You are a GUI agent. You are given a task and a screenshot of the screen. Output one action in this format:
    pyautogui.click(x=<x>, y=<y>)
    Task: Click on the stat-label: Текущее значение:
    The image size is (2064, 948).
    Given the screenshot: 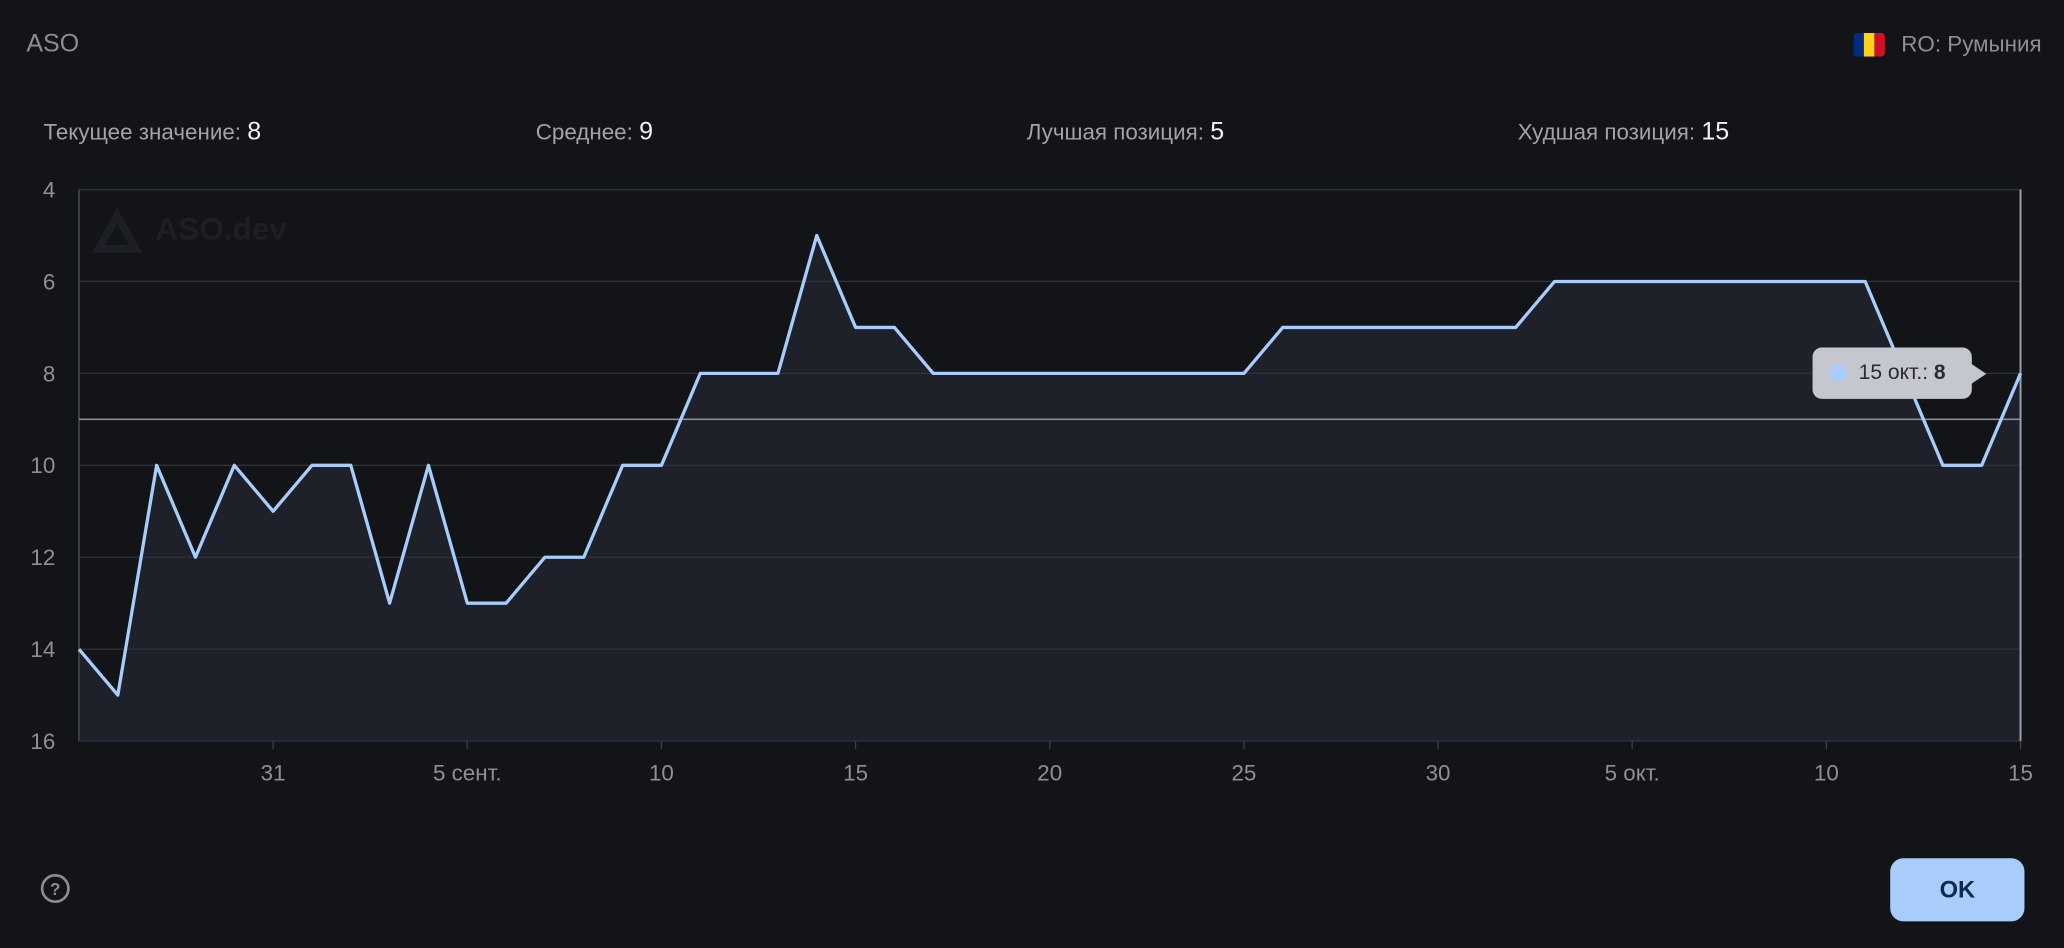 What is the action you would take?
    pyautogui.click(x=142, y=132)
    